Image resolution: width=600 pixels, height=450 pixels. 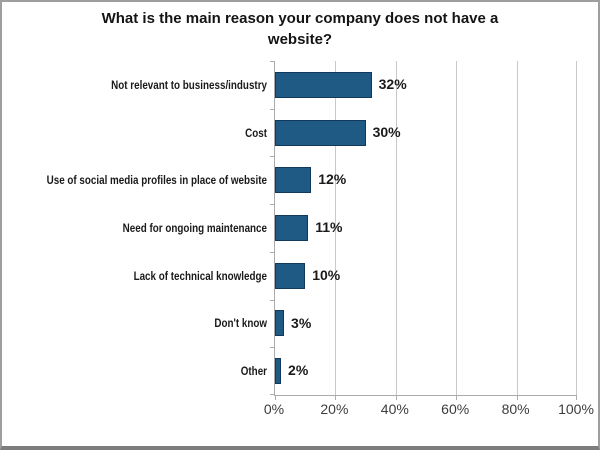 What do you see at coordinates (429, 411) in the screenshot?
I see `x-axis-labels: 0% 20% 40% 60% 80% 100%` at bounding box center [429, 411].